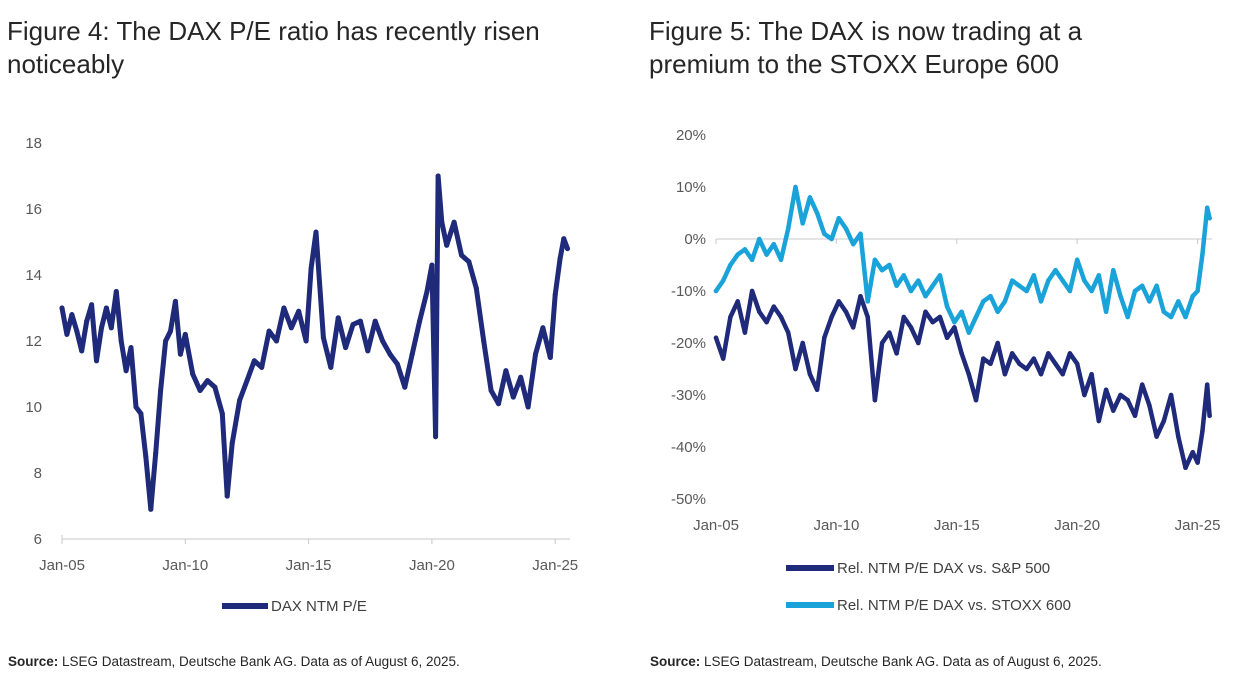  What do you see at coordinates (33, 209) in the screenshot?
I see `y-tick-label: 16` at bounding box center [33, 209].